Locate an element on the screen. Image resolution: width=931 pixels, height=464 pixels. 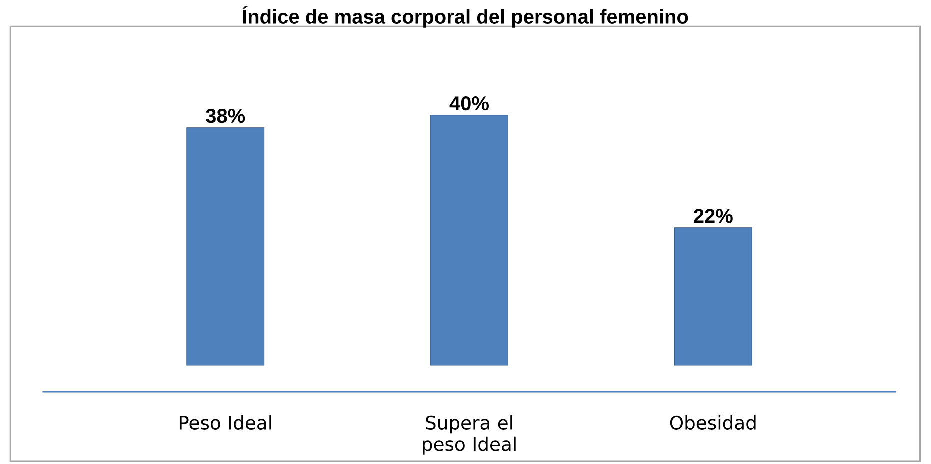
x-tick-label: Peso Ideal is located at coordinates (226, 422).